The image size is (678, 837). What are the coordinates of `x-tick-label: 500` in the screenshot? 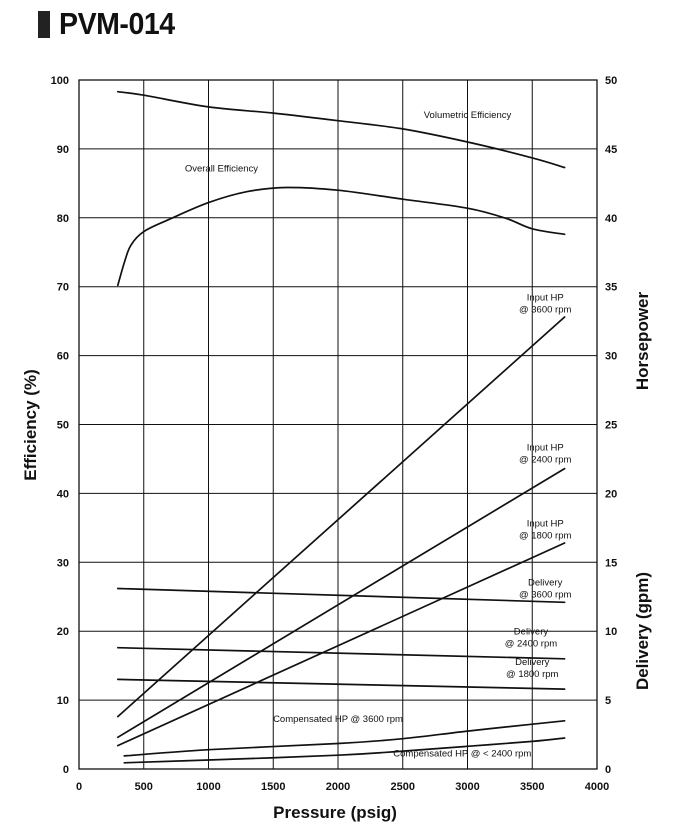 It's located at (144, 787).